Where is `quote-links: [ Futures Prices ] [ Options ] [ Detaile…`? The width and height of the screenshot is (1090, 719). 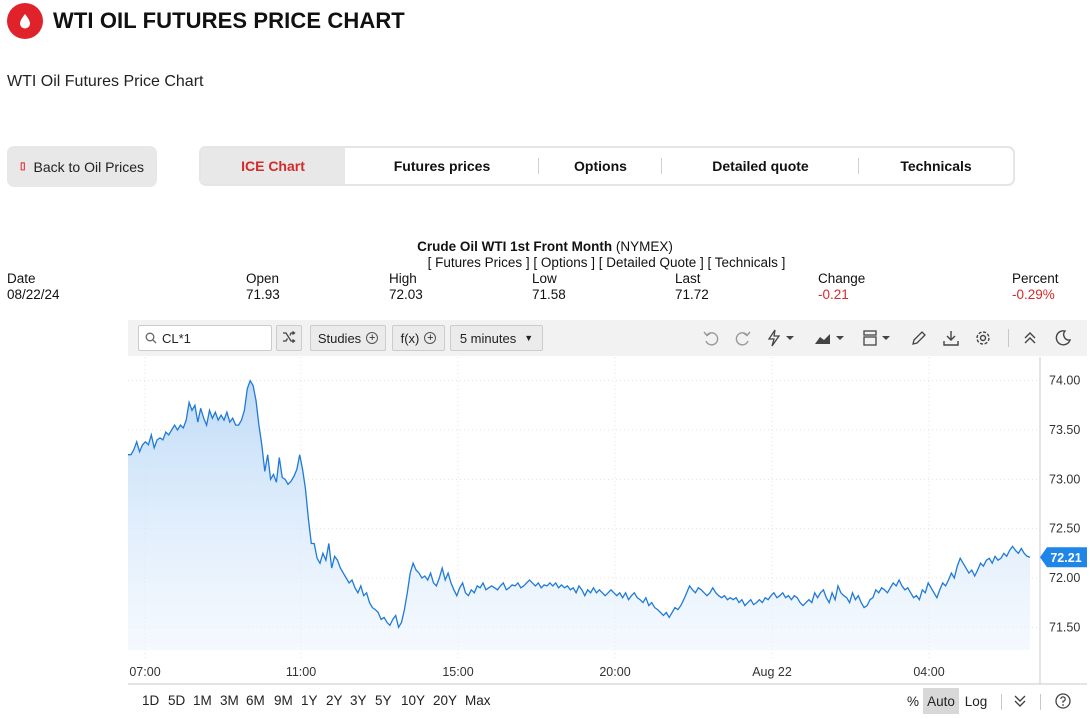
quote-links: [ Futures Prices ] [ Options ] [ Detaile… is located at coordinates (606, 262).